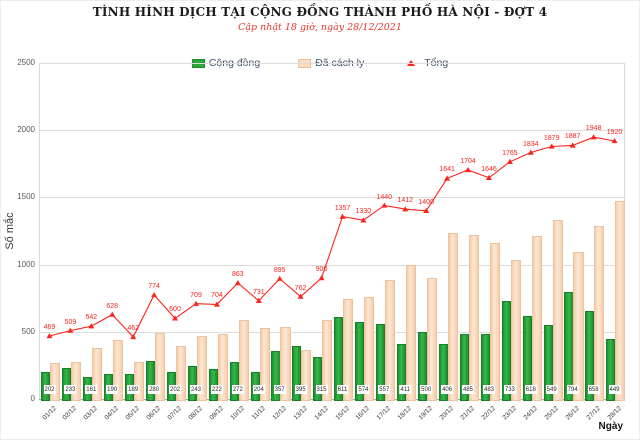 Image resolution: width=640 pixels, height=440 pixels. I want to click on y-tick-label: 1000, so click(26, 264).